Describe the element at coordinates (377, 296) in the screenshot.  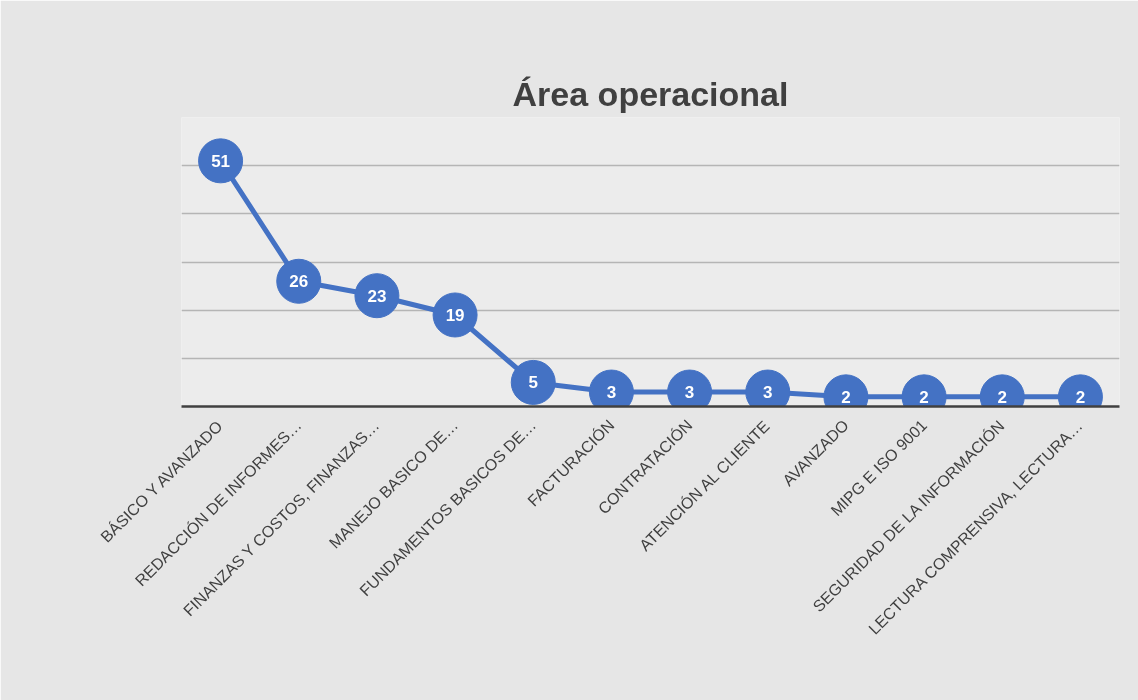
I see `data-label: 23` at that location.